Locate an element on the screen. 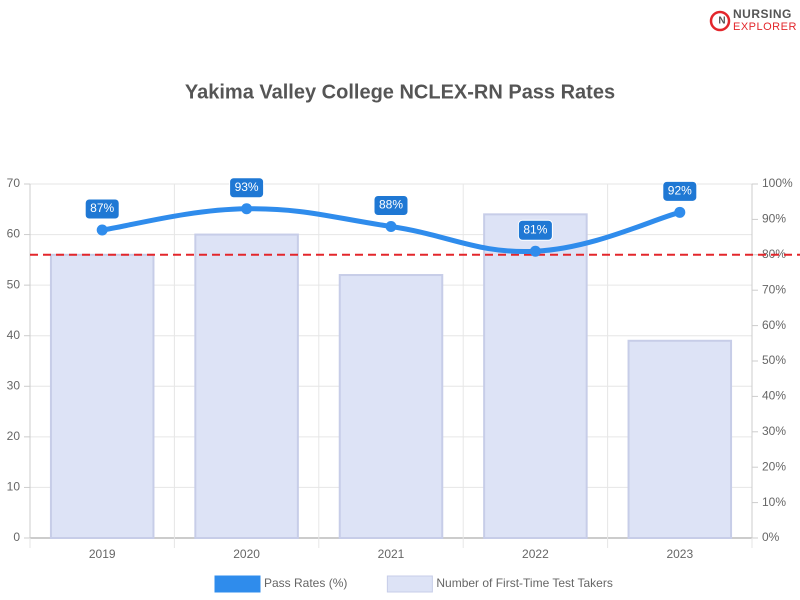  y2-tick-label: 50% is located at coordinates (774, 360).